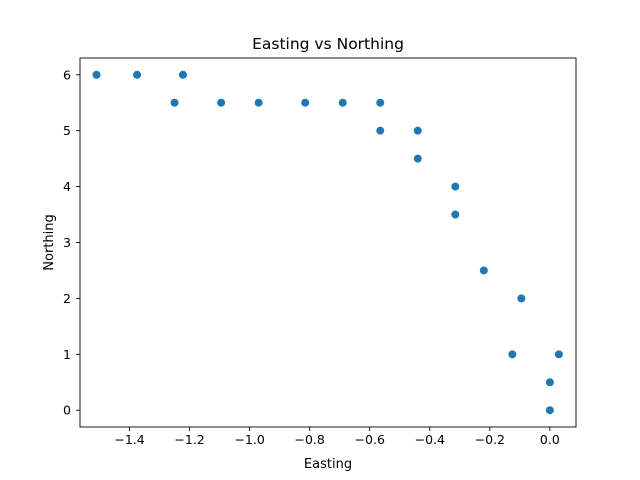  Describe the element at coordinates (71, 242) in the screenshot. I see `y-axis-ticks: 0 1 2 3 4 5 6` at that location.